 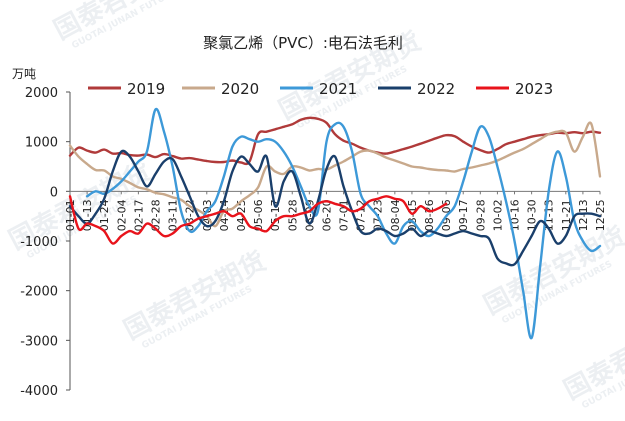 I want to click on legend-item-2023: 2023, so click(x=514, y=89).